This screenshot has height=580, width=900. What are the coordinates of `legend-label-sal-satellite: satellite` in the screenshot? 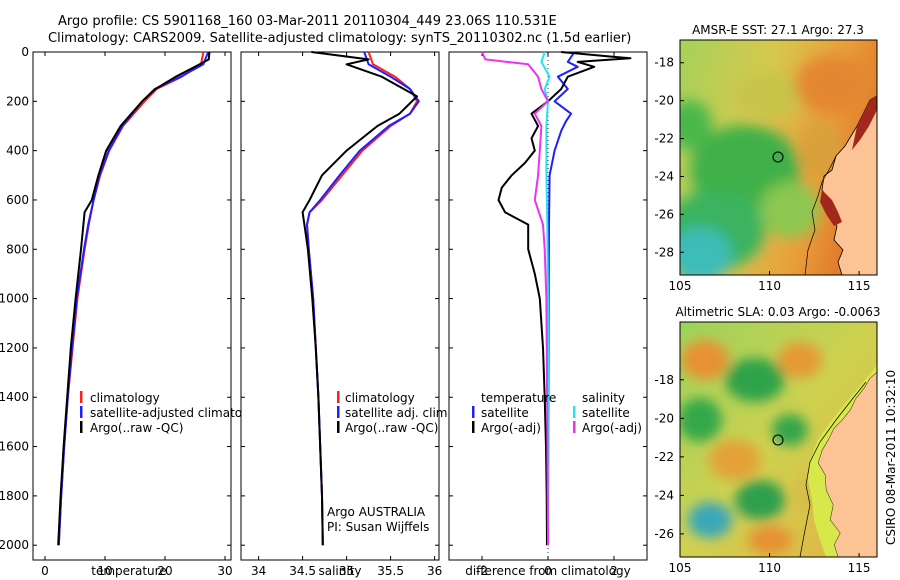 It's located at (606, 413).